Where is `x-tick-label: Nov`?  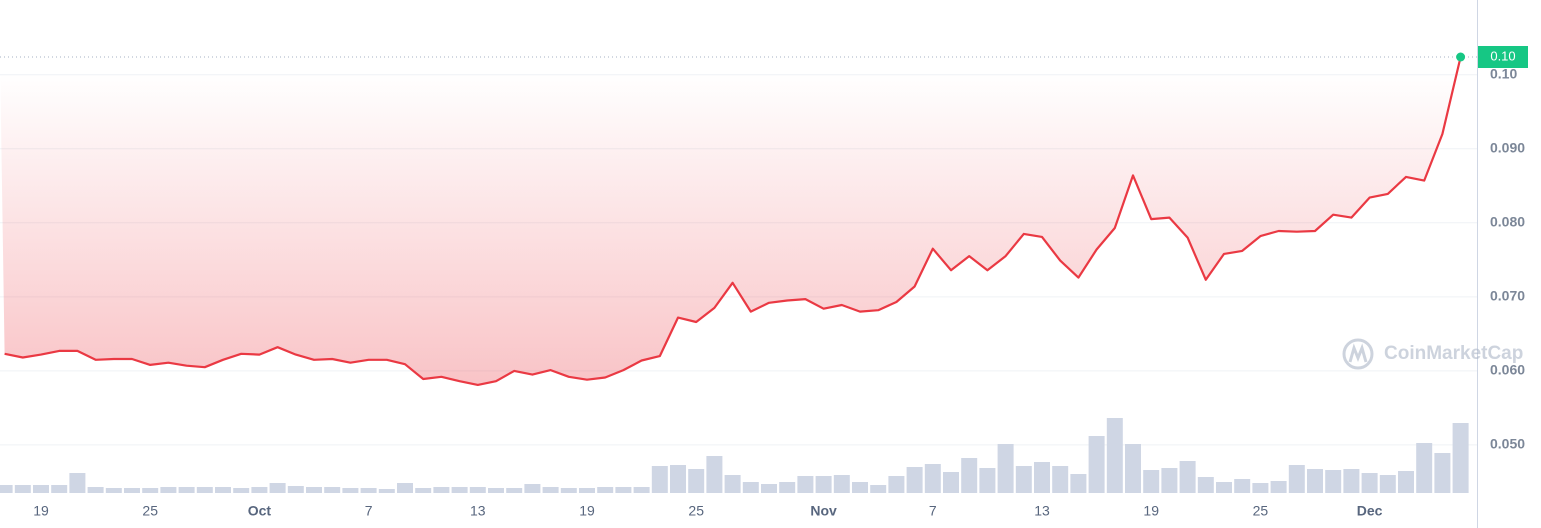
x-tick-label: Nov is located at coordinates (823, 511).